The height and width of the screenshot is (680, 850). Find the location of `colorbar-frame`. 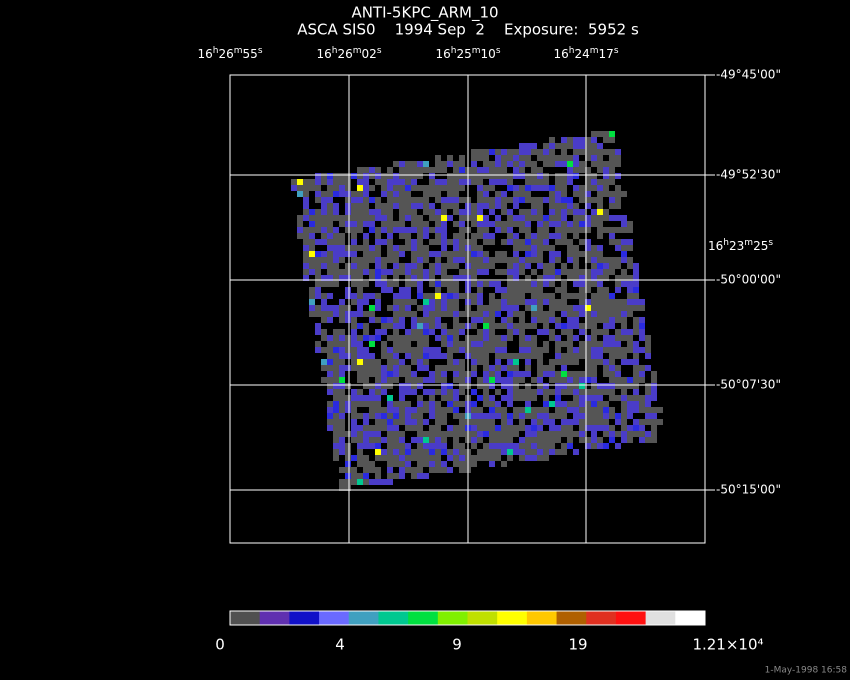

colorbar-frame is located at coordinates (467, 618).